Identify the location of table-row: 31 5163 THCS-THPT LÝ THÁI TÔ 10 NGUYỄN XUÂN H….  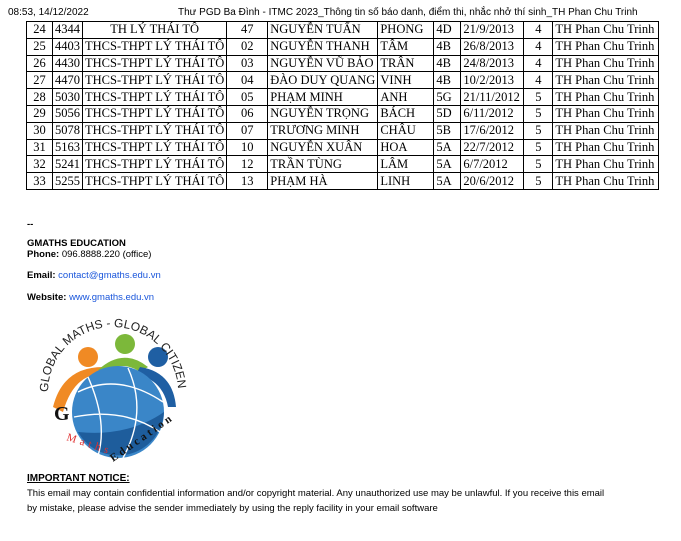
(343, 147).